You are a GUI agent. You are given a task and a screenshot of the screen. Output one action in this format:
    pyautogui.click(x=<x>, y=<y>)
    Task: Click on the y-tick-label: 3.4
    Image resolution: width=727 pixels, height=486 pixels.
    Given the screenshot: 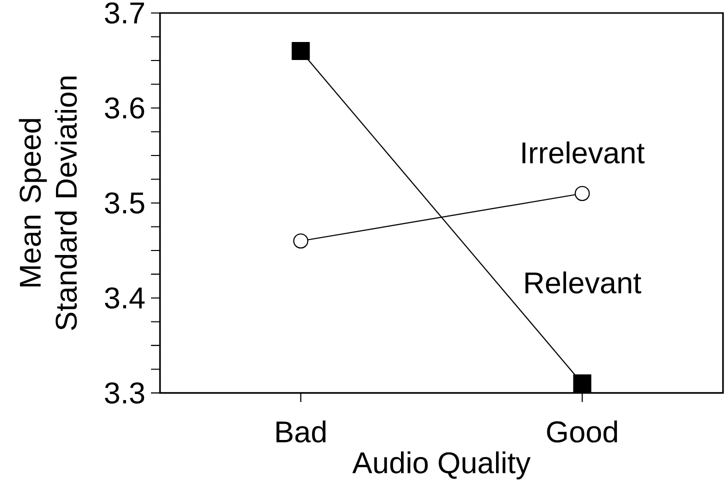 What is the action you would take?
    pyautogui.click(x=124, y=298)
    